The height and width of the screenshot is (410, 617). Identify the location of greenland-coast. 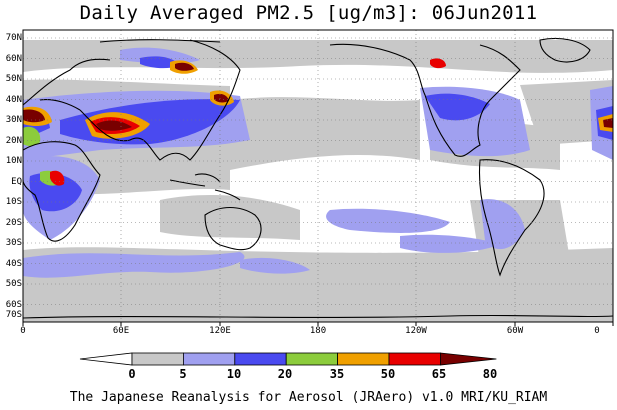
(565, 50).